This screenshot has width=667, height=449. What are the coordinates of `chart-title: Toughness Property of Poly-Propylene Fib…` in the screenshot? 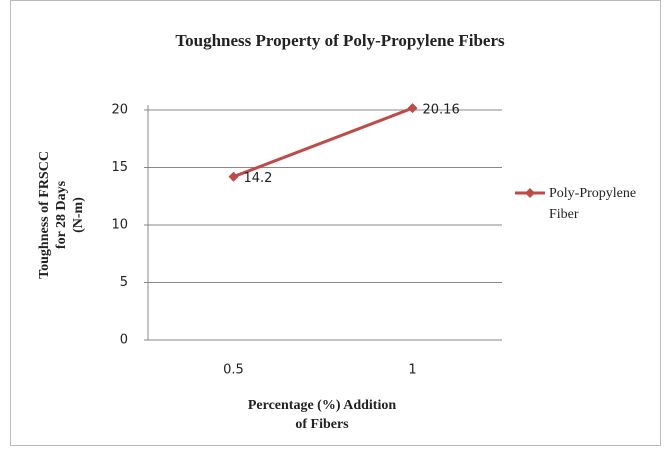 It's located at (340, 40).